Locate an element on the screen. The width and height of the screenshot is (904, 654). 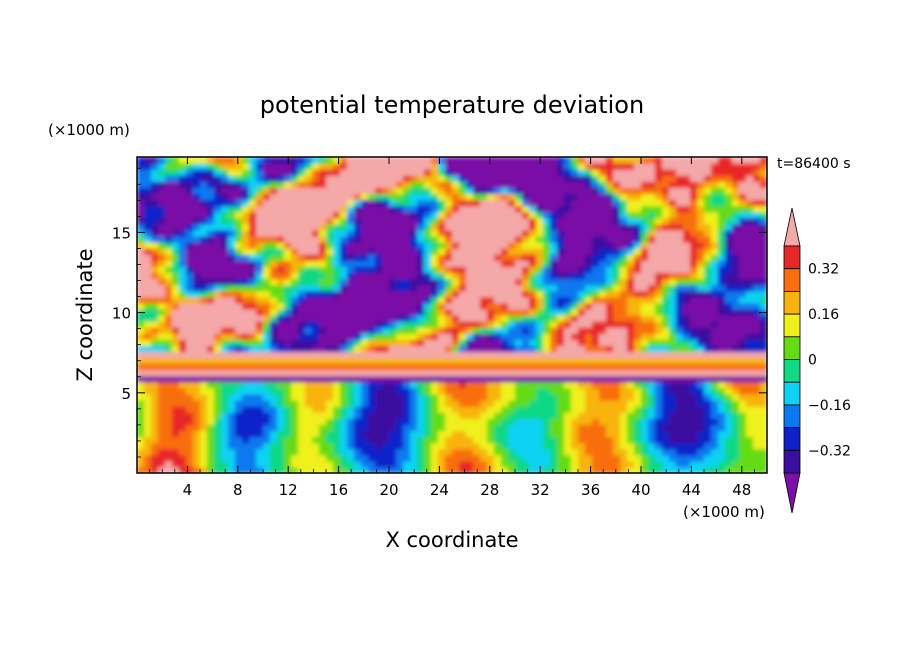
colorbar-label: 0 is located at coordinates (812, 361).